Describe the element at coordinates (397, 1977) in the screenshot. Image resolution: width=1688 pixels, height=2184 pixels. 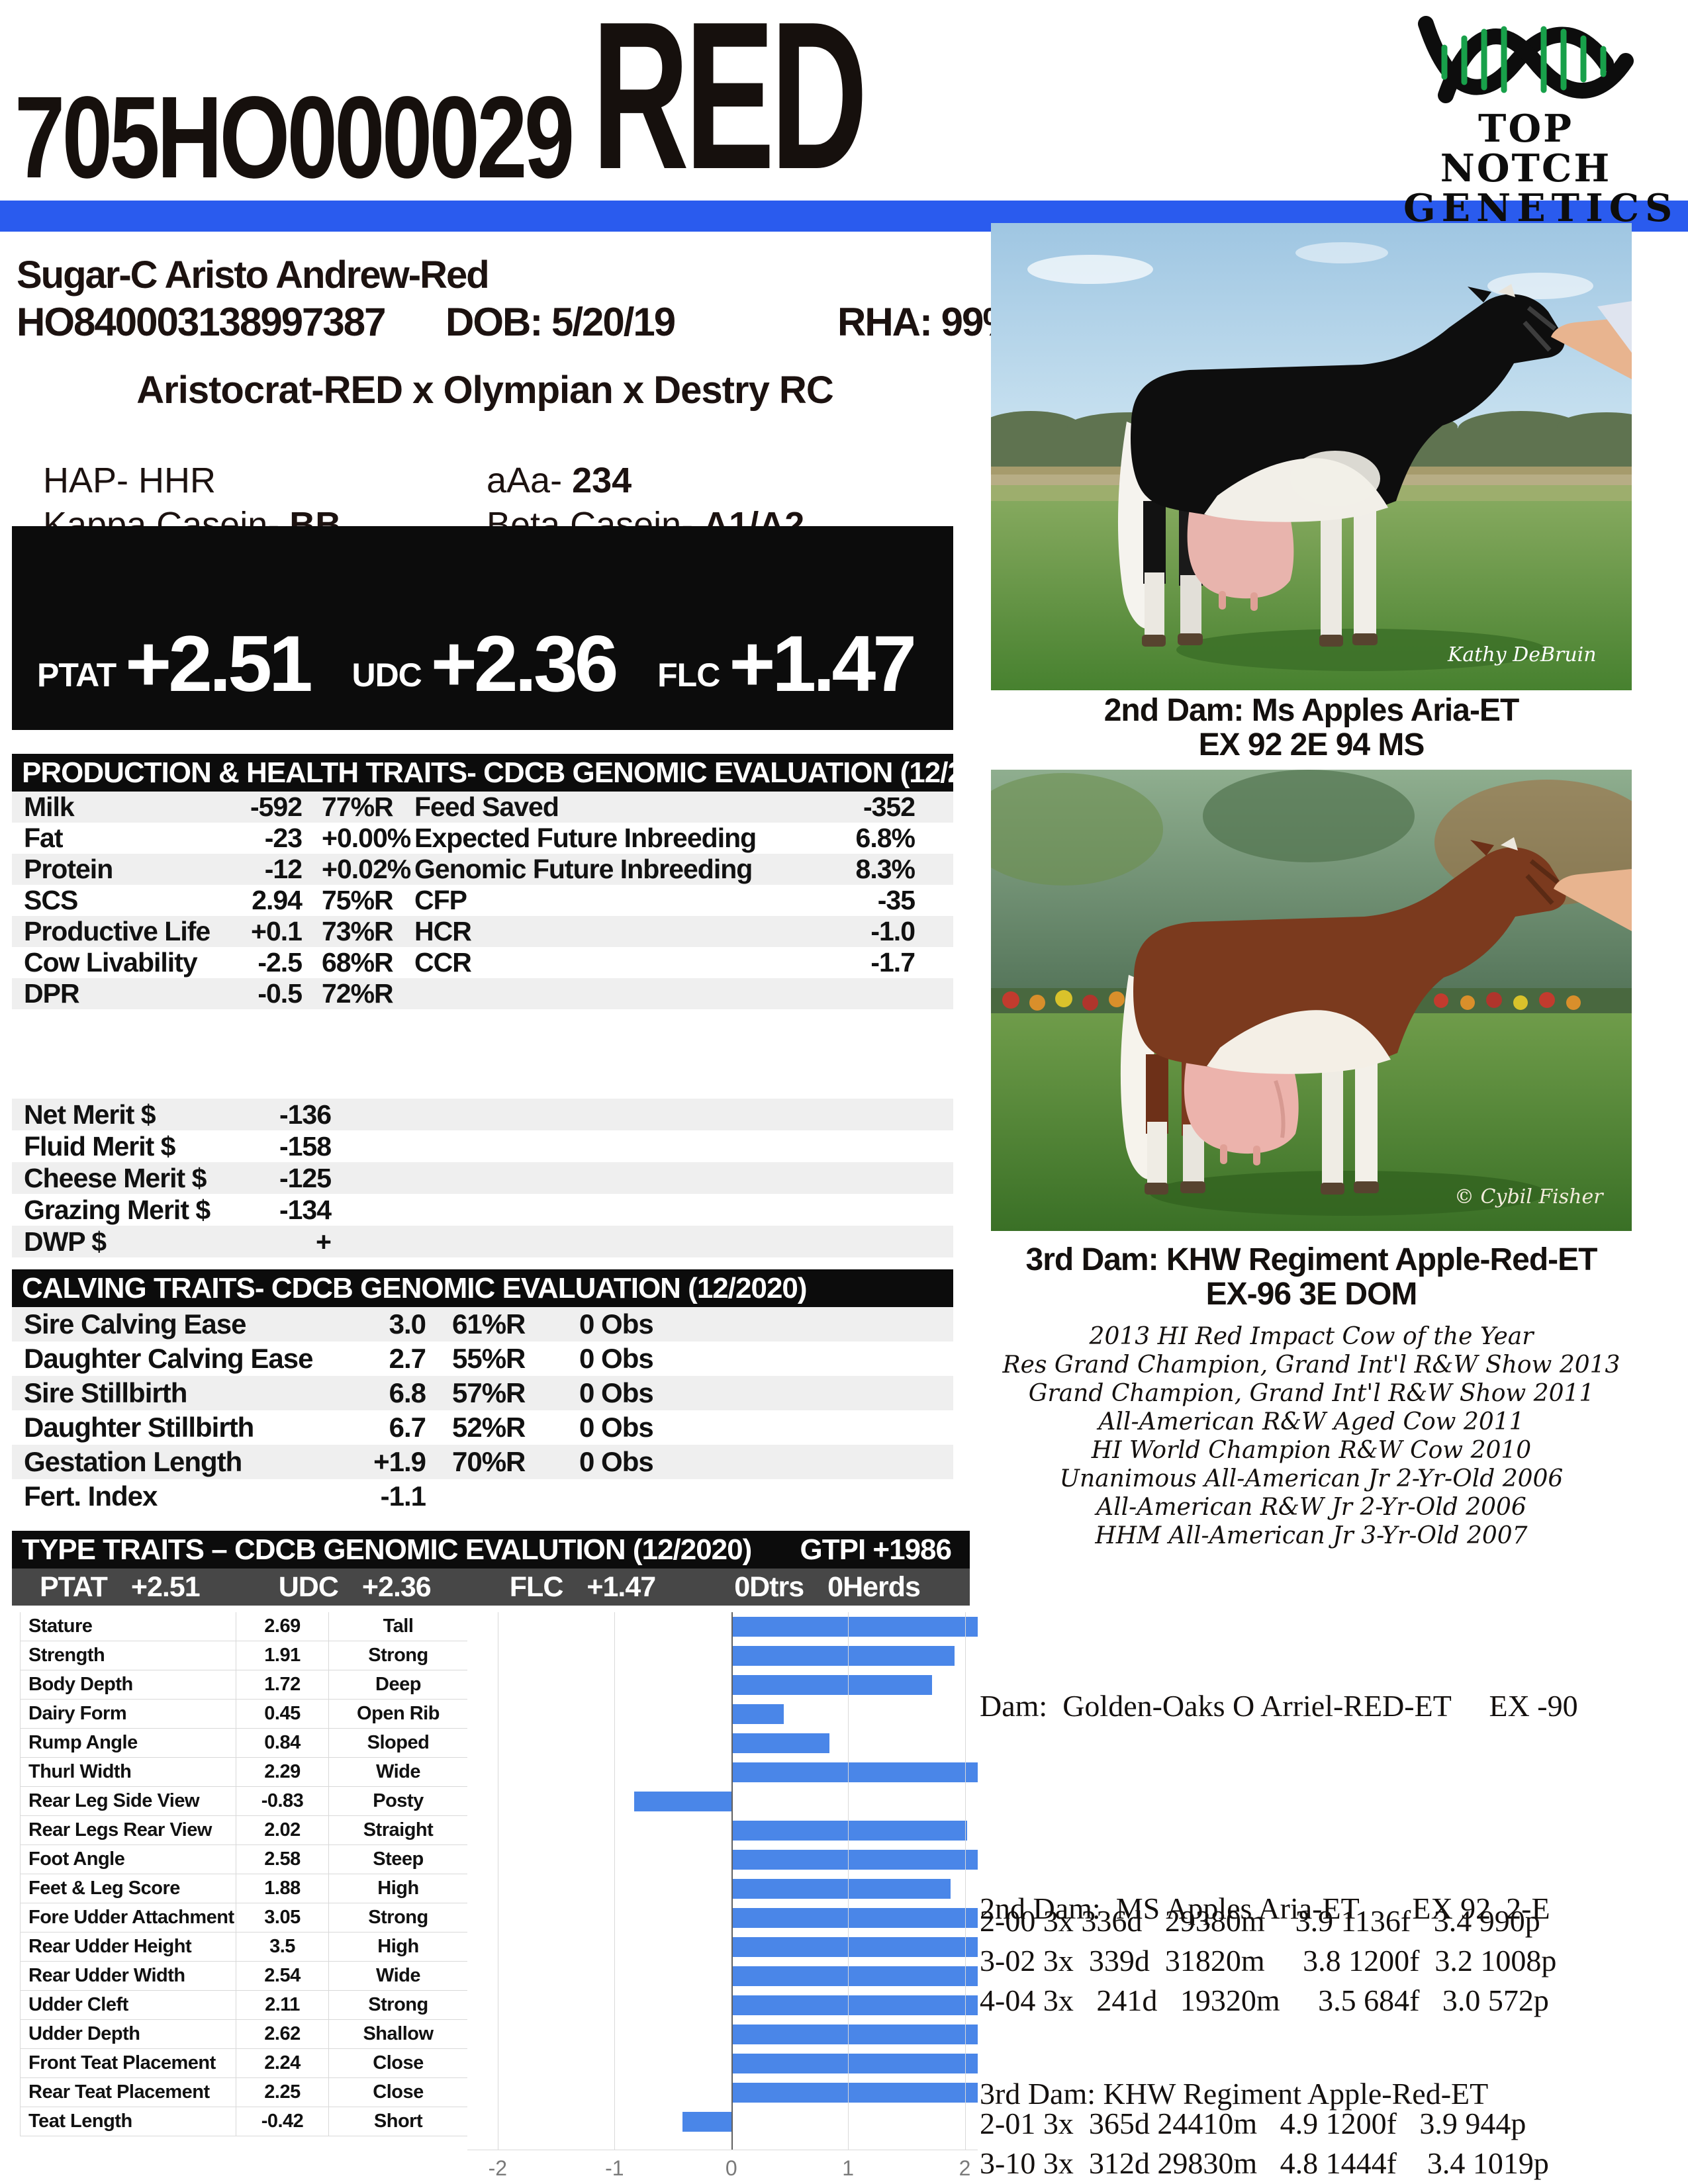
I see `linear-trait-descriptor: Wide` at that location.